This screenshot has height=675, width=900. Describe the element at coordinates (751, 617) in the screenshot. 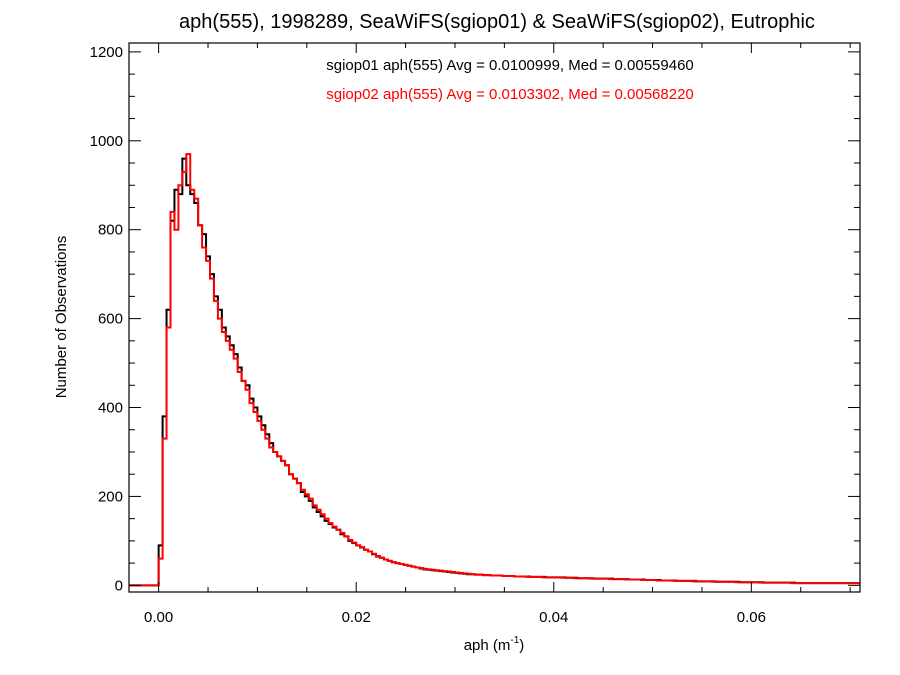

I see `x-tick-label: 0.06` at that location.